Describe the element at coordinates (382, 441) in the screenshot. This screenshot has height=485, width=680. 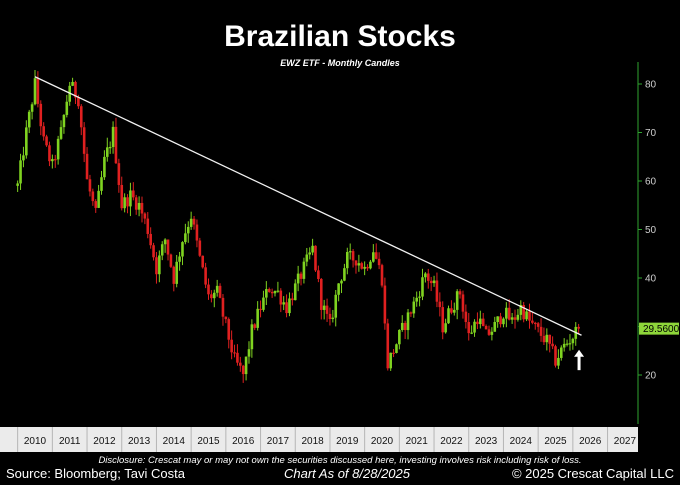
I see `x-tick-label: 2020` at that location.